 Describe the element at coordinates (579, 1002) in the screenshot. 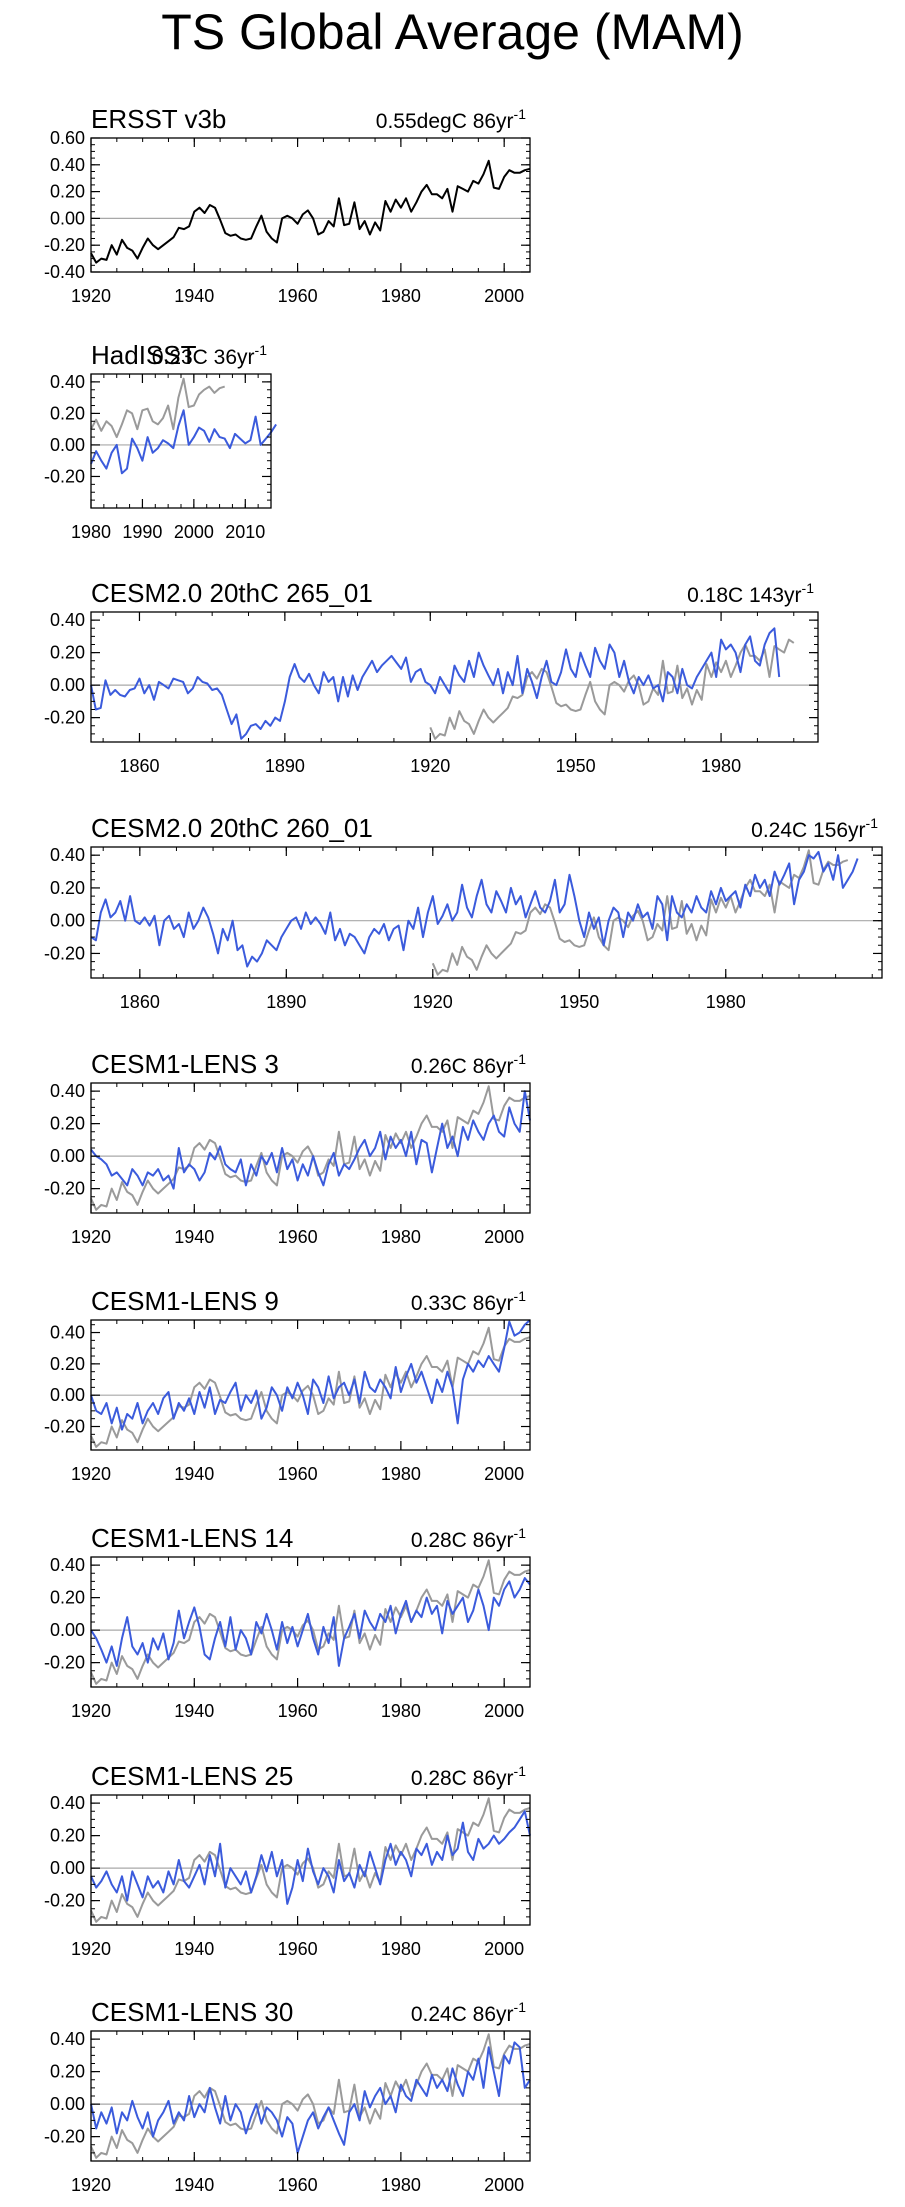

I see `x-tick-label: 1950` at that location.